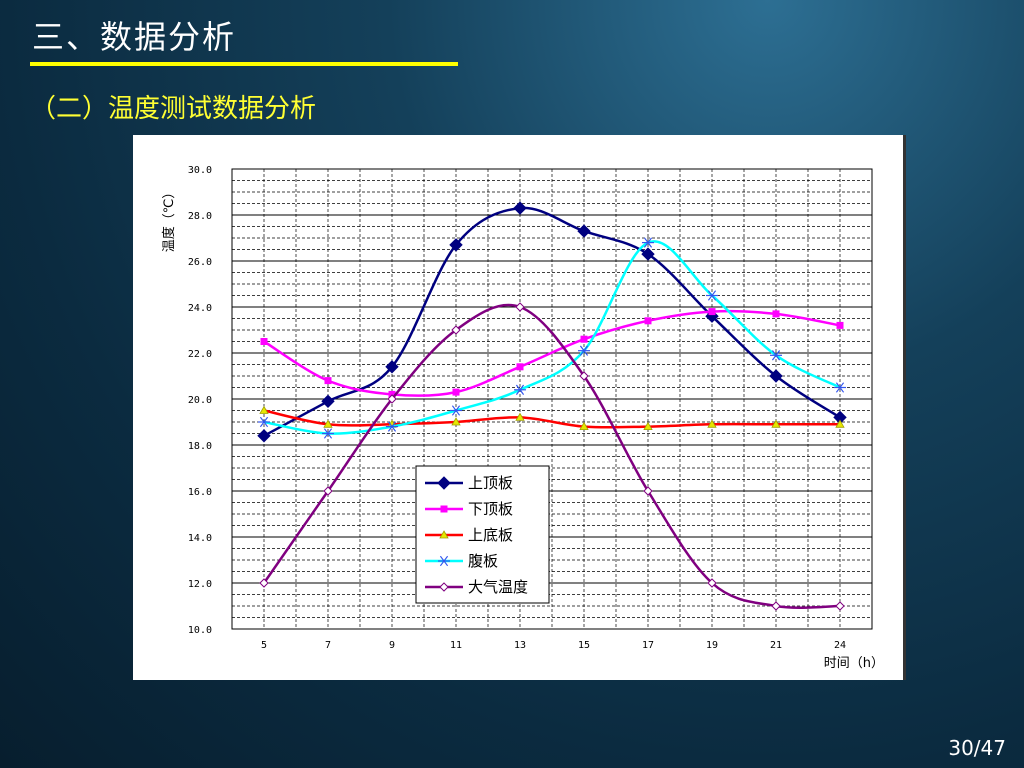 This screenshot has width=1024, height=768. Describe the element at coordinates (854, 663) in the screenshot. I see `x-axis-title: 时间（h）` at that location.